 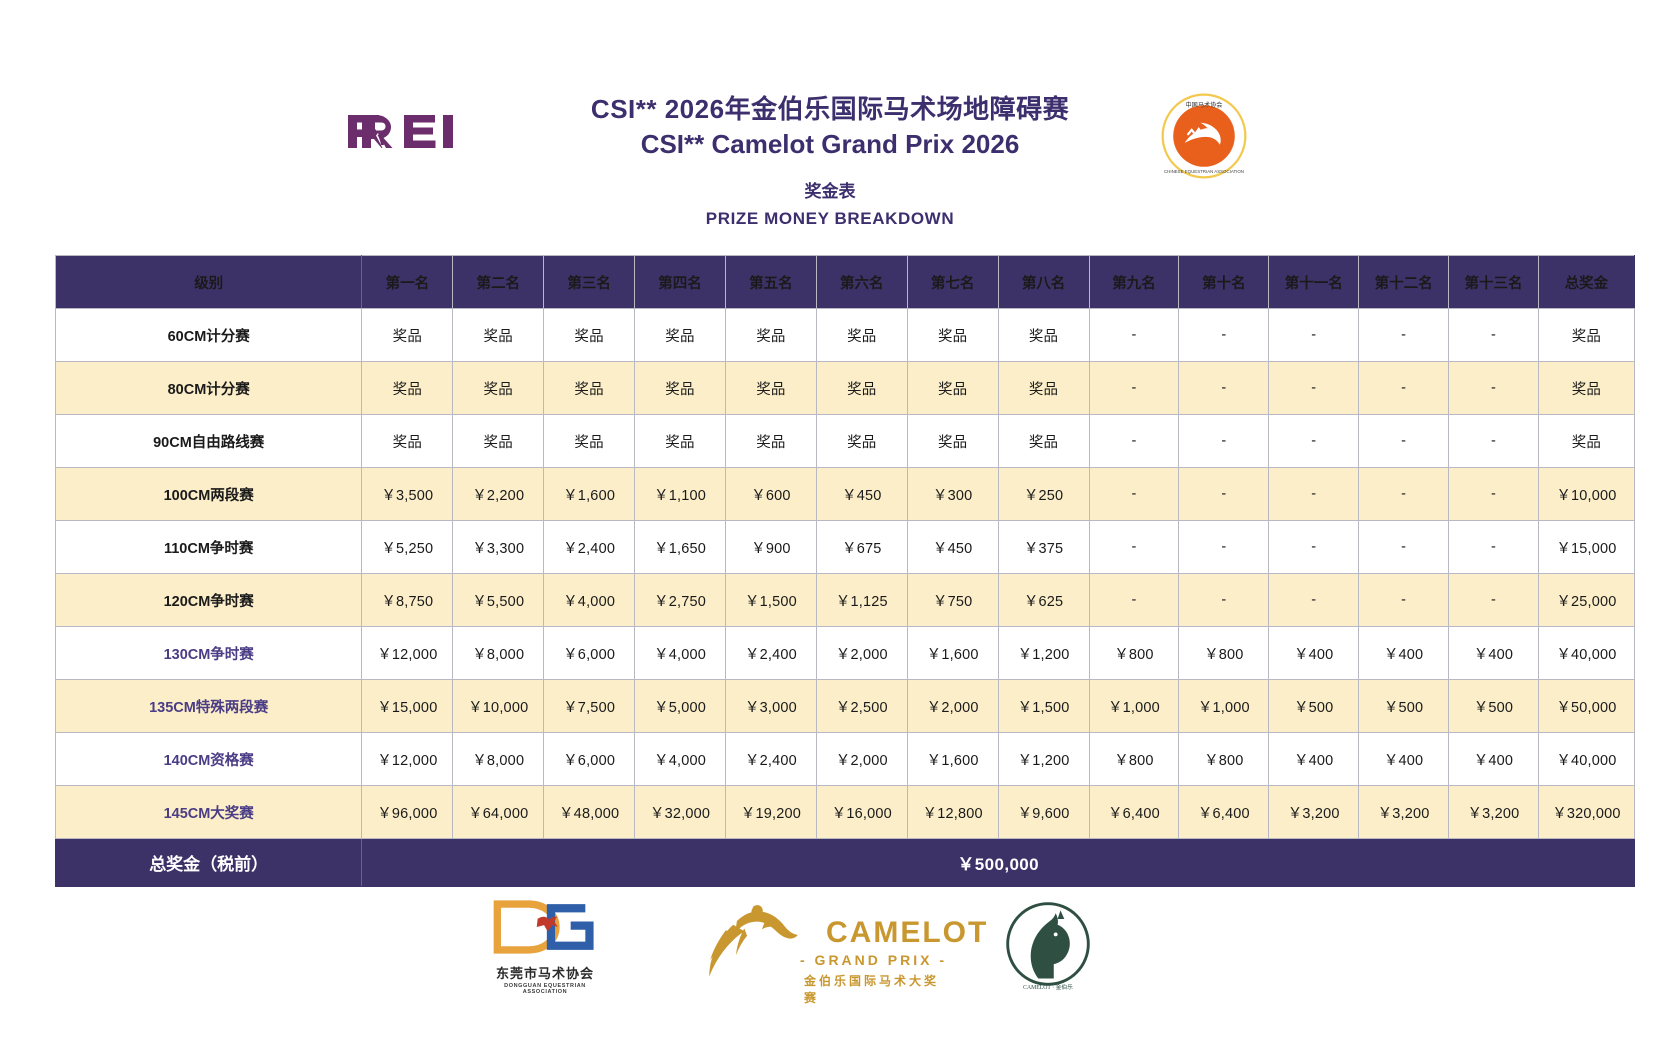 What do you see at coordinates (208, 441) in the screenshot?
I see `row-category-label: 90CM自由路线赛` at bounding box center [208, 441].